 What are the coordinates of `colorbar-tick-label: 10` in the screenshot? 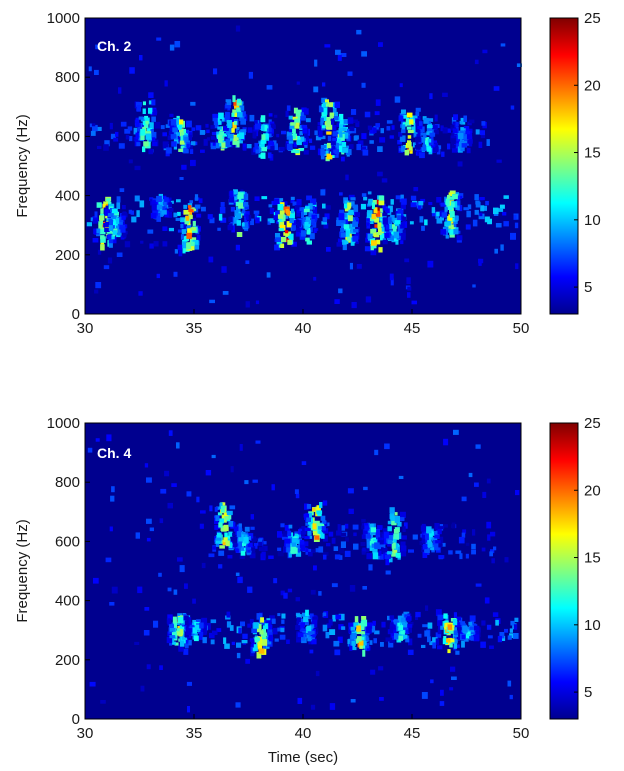 It's located at (592, 625).